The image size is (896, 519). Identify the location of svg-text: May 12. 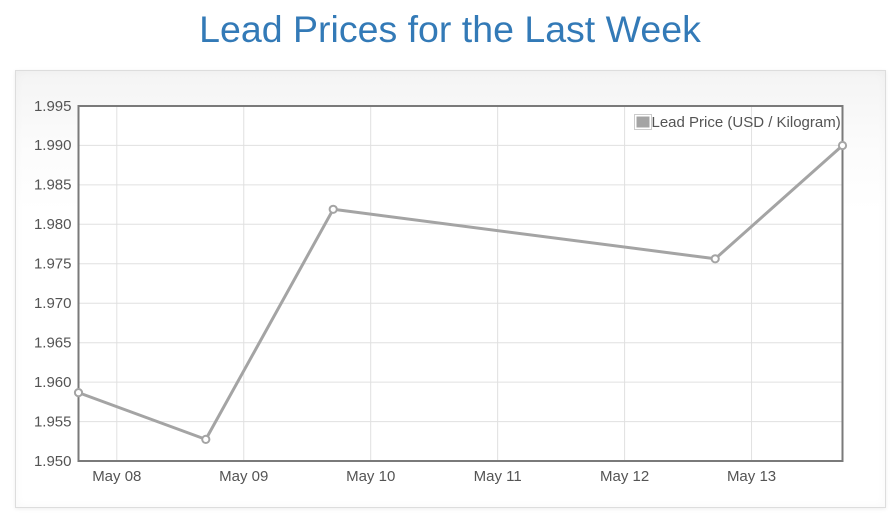
(624, 476).